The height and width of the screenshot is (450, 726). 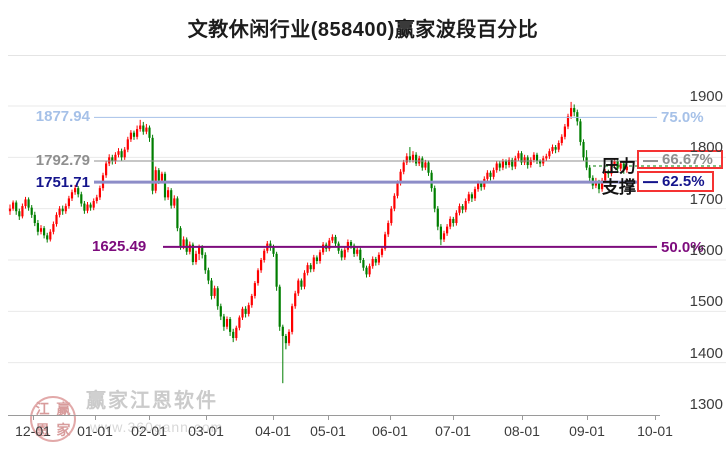 I want to click on pressure-pct-box: 66.67%, so click(x=680, y=159).